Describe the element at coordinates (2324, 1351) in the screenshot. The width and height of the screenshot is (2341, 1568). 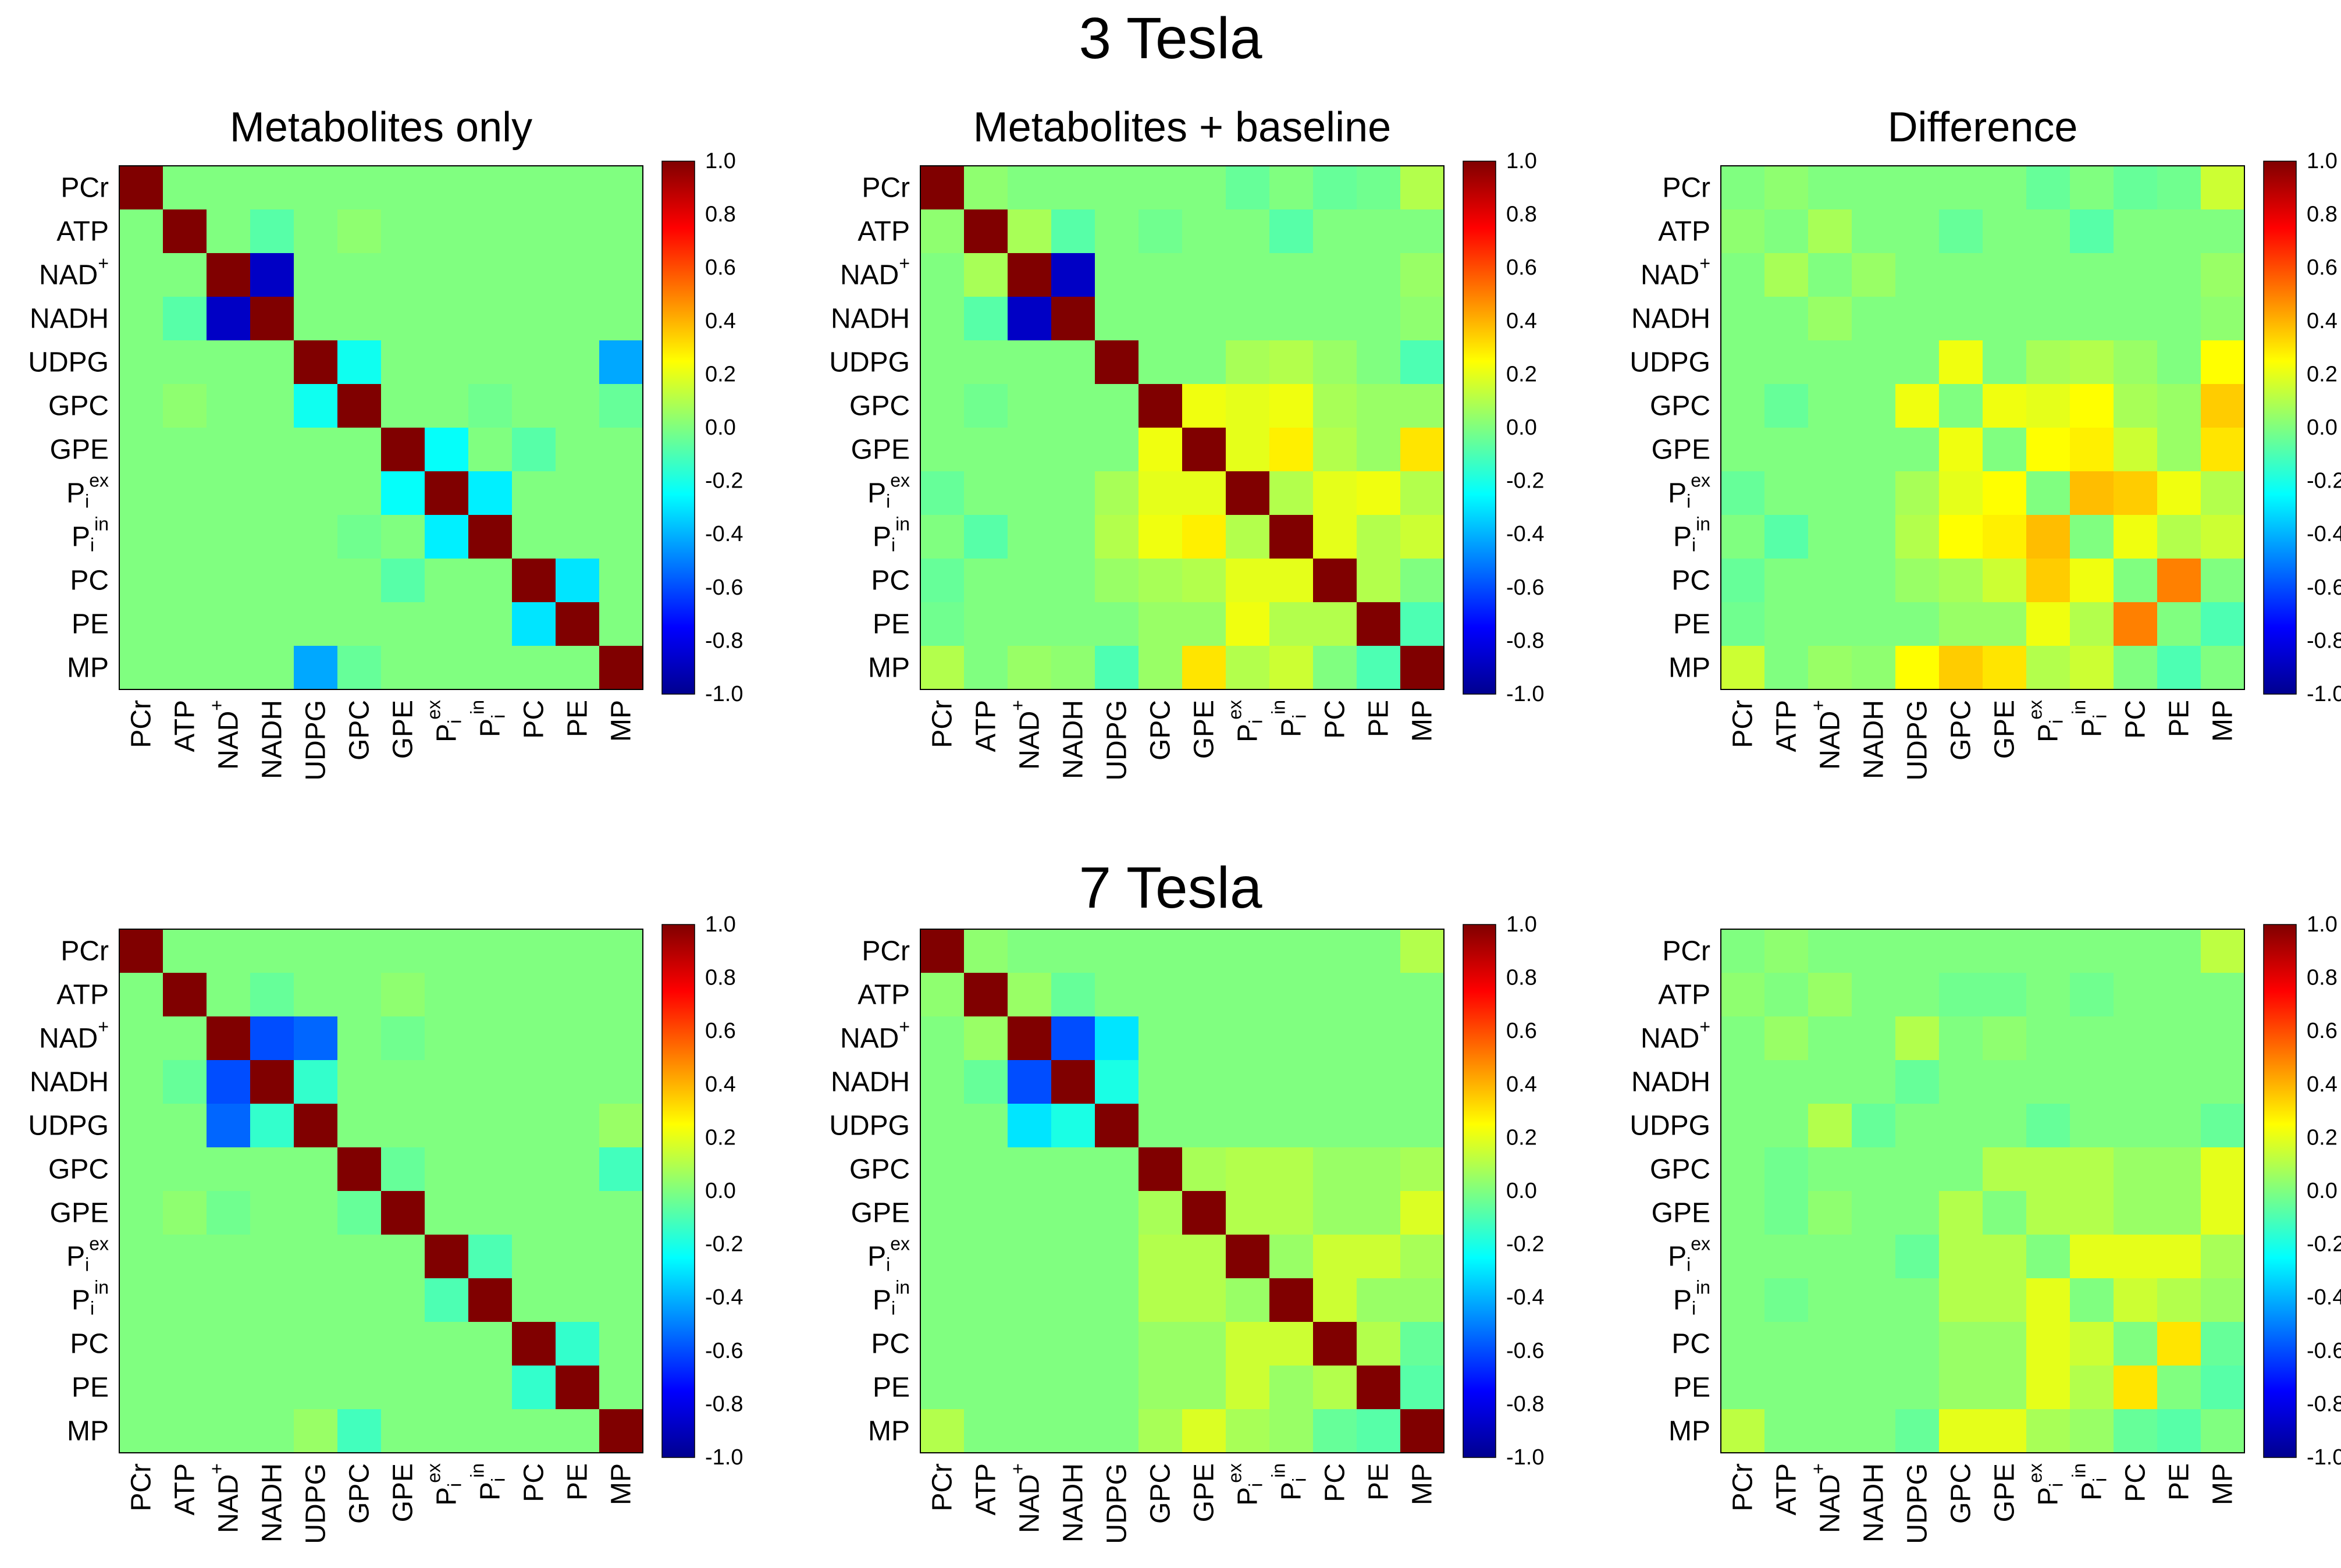
I see `colorbar-tick-label: -0.6` at that location.